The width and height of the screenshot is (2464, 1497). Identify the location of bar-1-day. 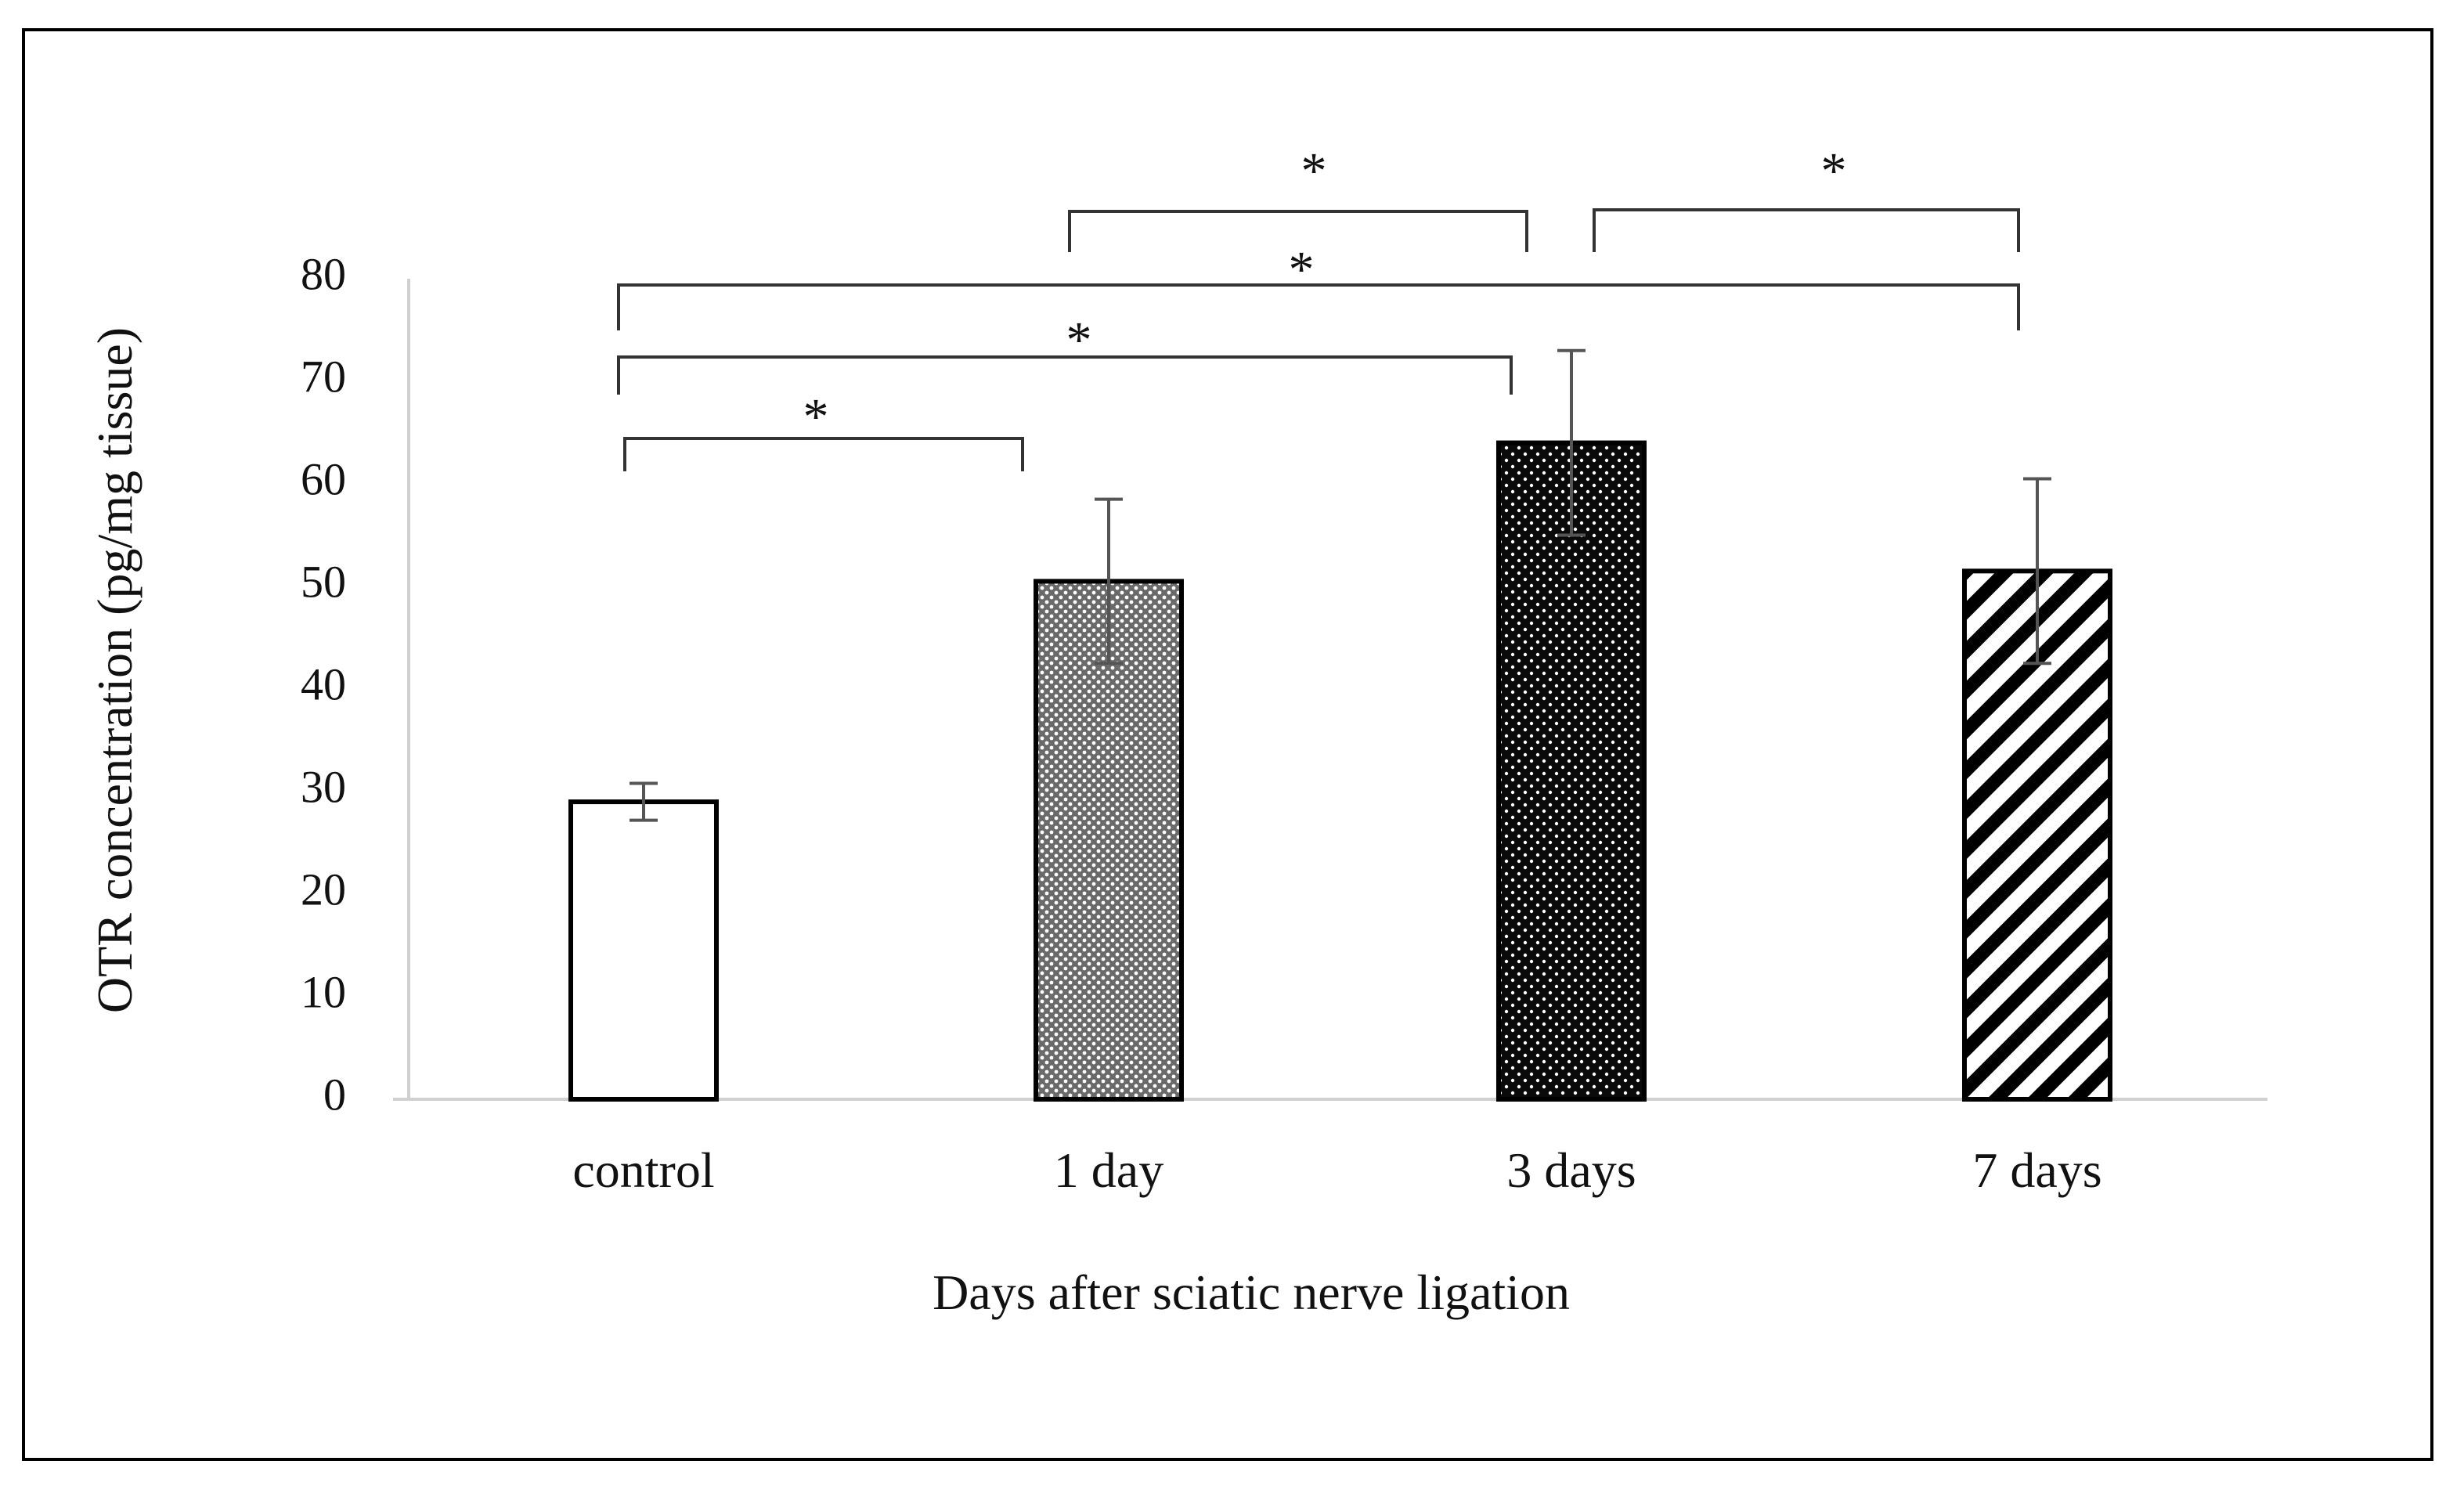
(1109, 840).